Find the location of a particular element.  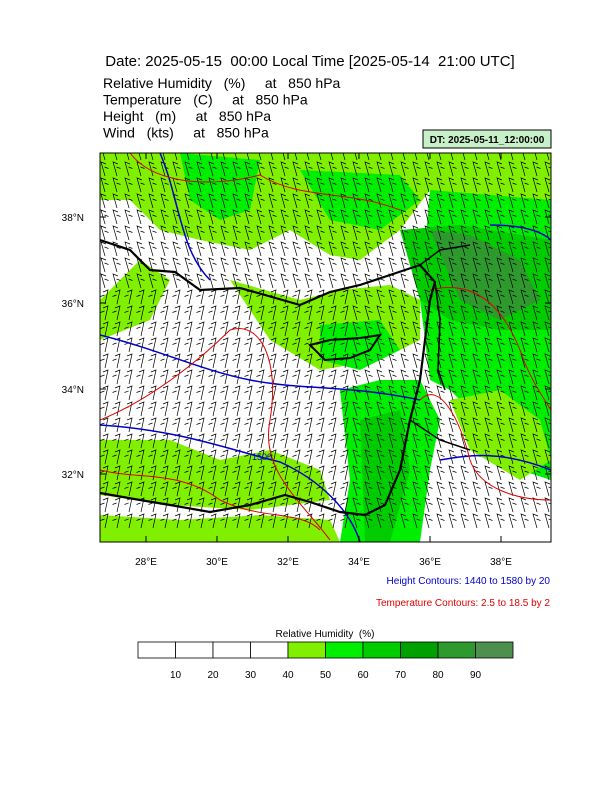

dt-text: DT: 2025-05-11_12:00:00 is located at coordinates (487, 140).